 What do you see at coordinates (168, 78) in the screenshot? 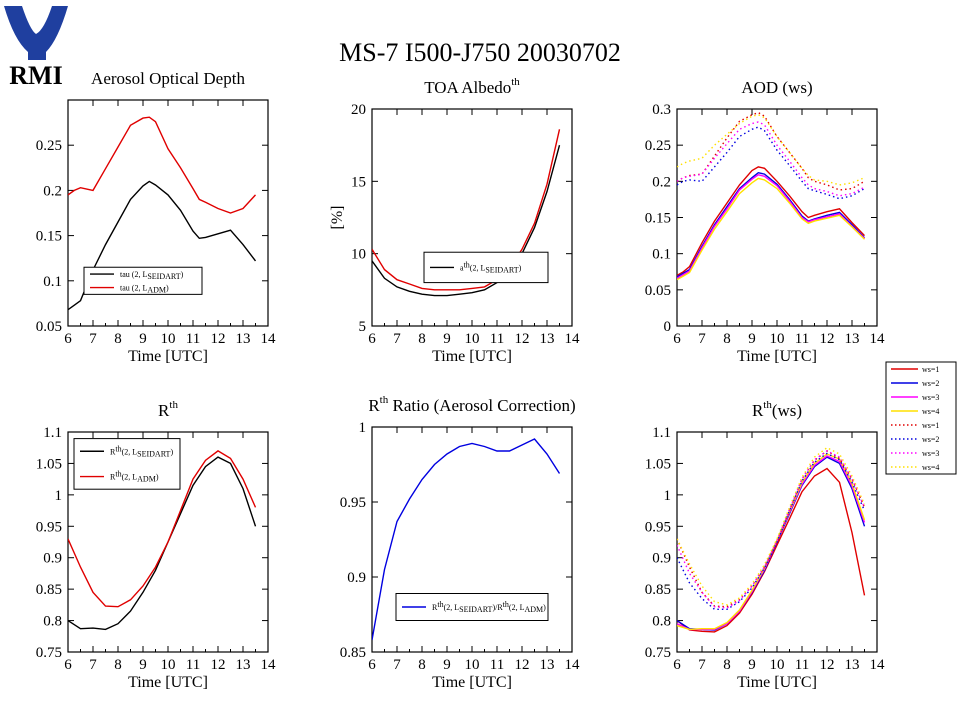
I see `chart-title: Aerosol Optical Depth` at bounding box center [168, 78].